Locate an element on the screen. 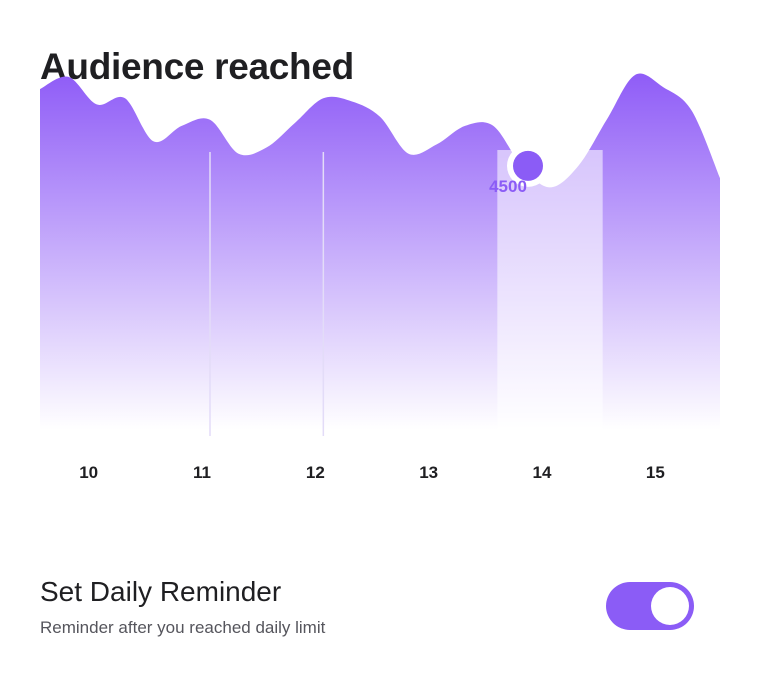  reminder-title: Set Daily Reminder is located at coordinates (161, 591).